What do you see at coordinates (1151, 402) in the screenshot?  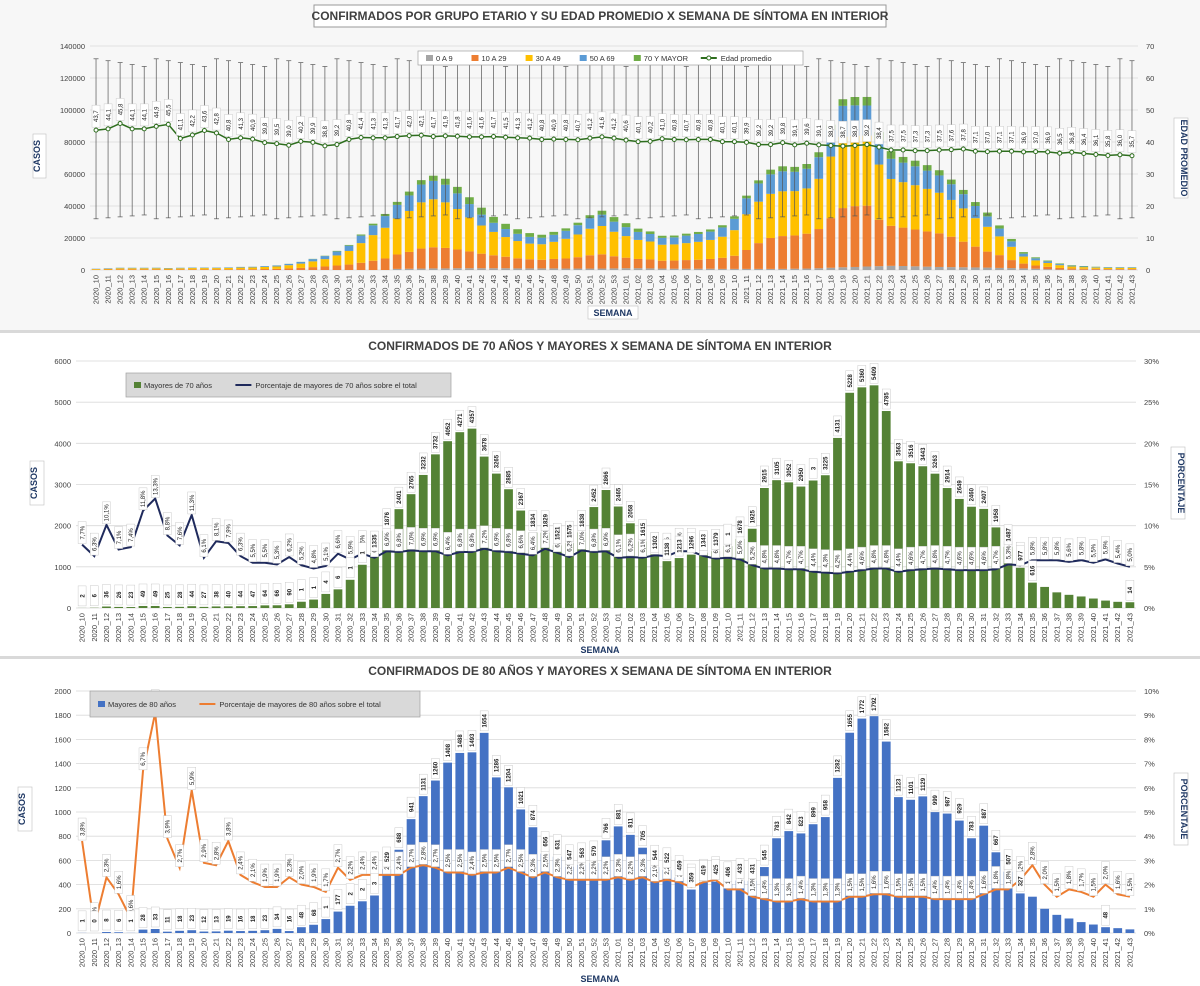 I see `y2-tick-label: 25%` at bounding box center [1151, 402].